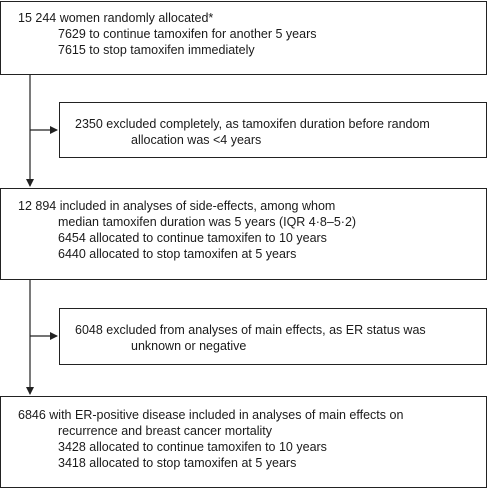  What do you see at coordinates (165, 431) in the screenshot?
I see `main-effects-outcomes: recurrence and breast cancer mortality` at bounding box center [165, 431].